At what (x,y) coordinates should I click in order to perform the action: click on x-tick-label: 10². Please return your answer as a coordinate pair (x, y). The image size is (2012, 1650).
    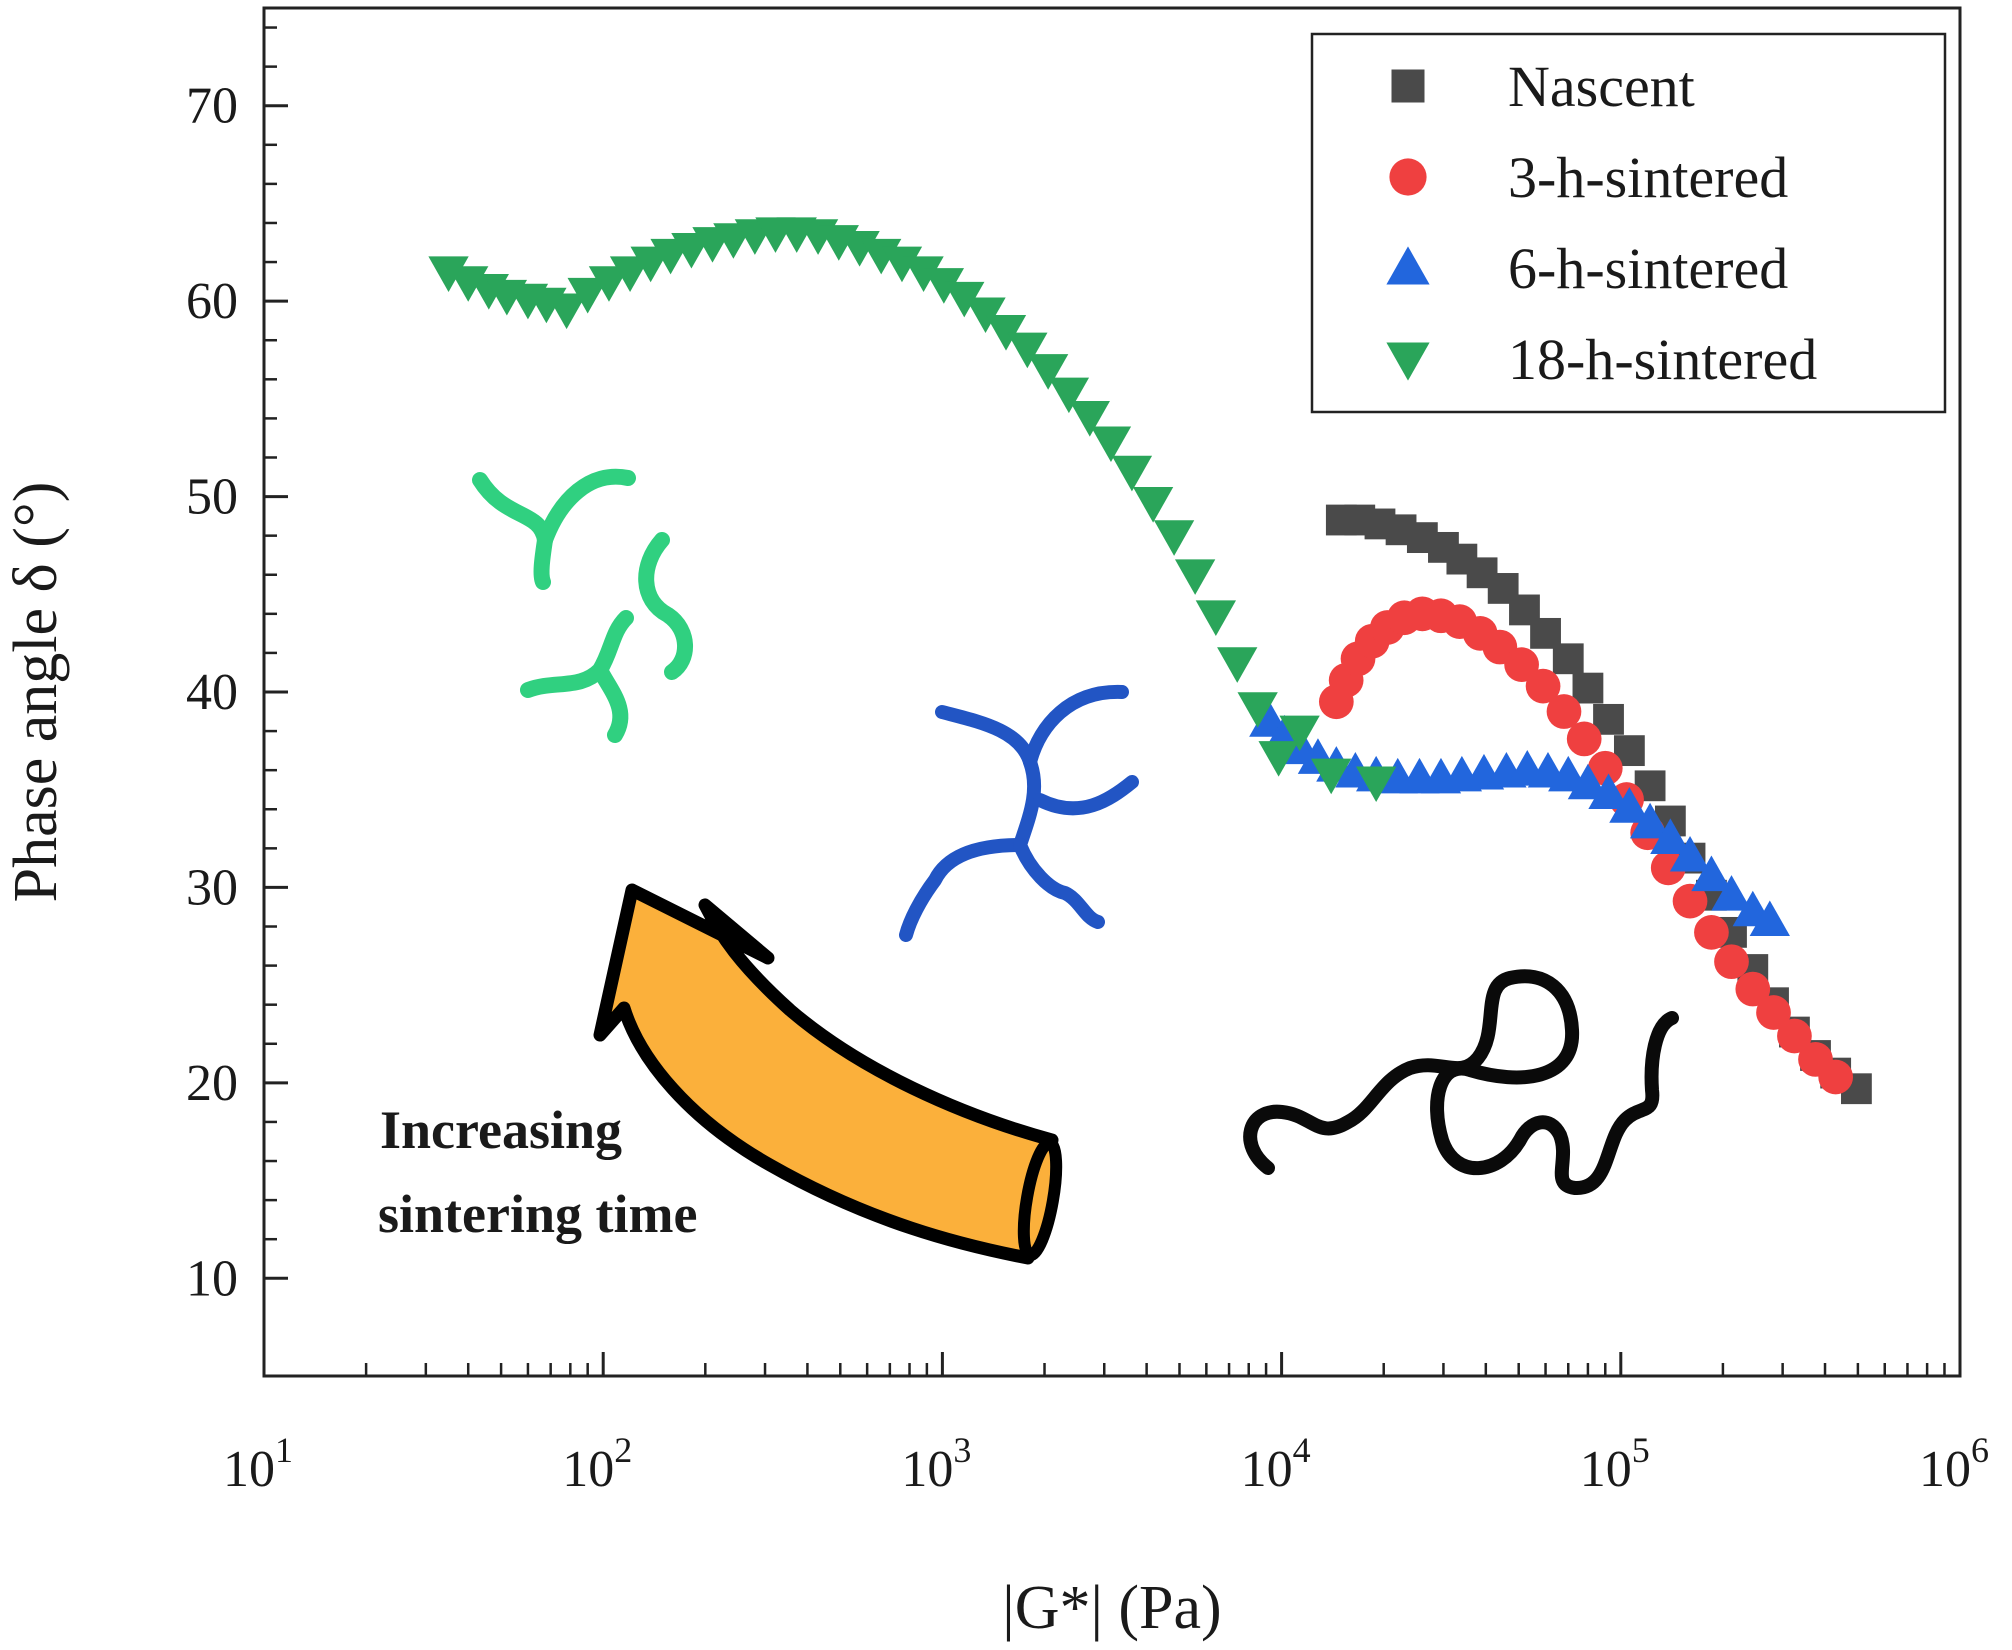
    Looking at the image, I should click on (597, 1464).